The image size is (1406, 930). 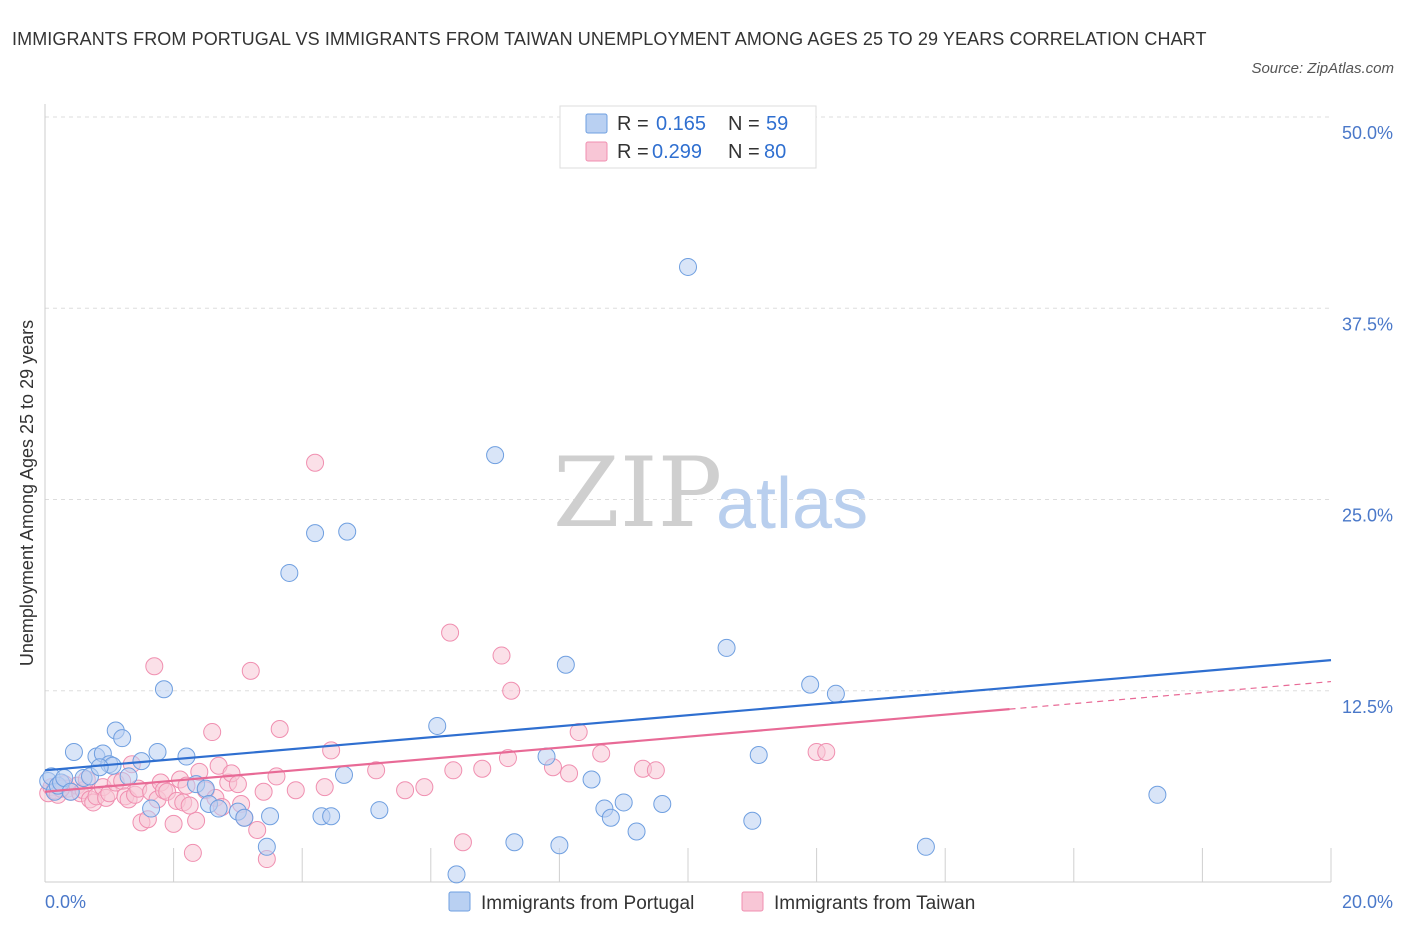 What do you see at coordinates (1367, 516) in the screenshot?
I see `y-tick-label: 25.0%` at bounding box center [1367, 516].